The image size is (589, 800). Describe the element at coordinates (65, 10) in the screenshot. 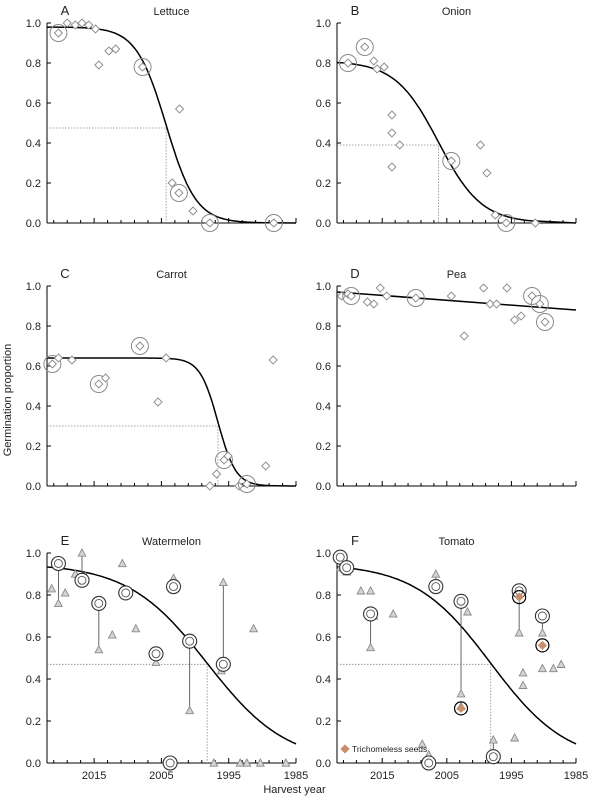

I see `panel-letter: A` at that location.